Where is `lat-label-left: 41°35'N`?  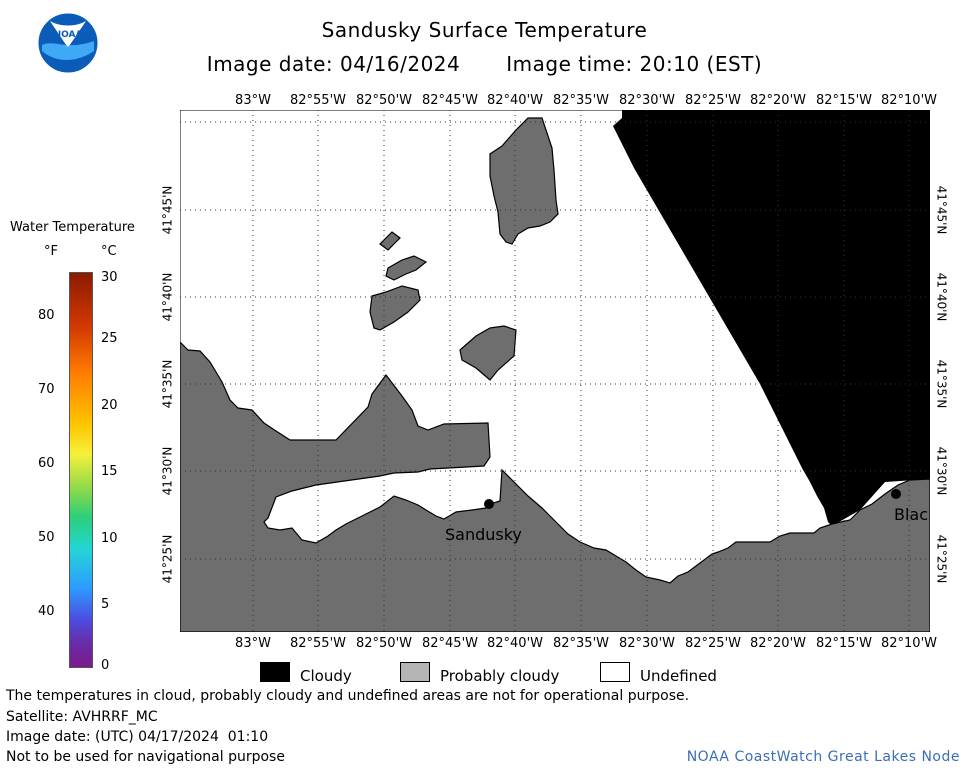
lat-label-left: 41°35'N is located at coordinates (167, 384).